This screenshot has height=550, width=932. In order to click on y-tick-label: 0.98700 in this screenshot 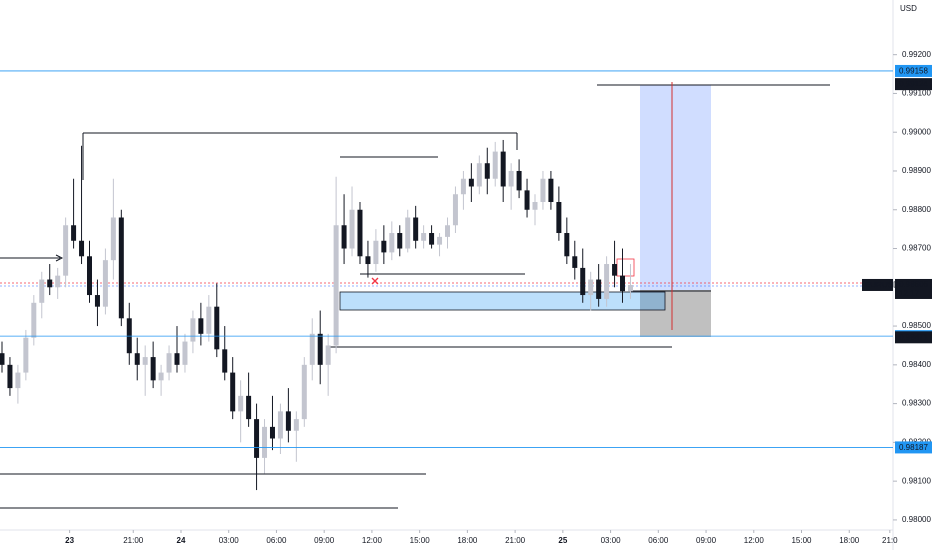, I will do `click(916, 248)`.